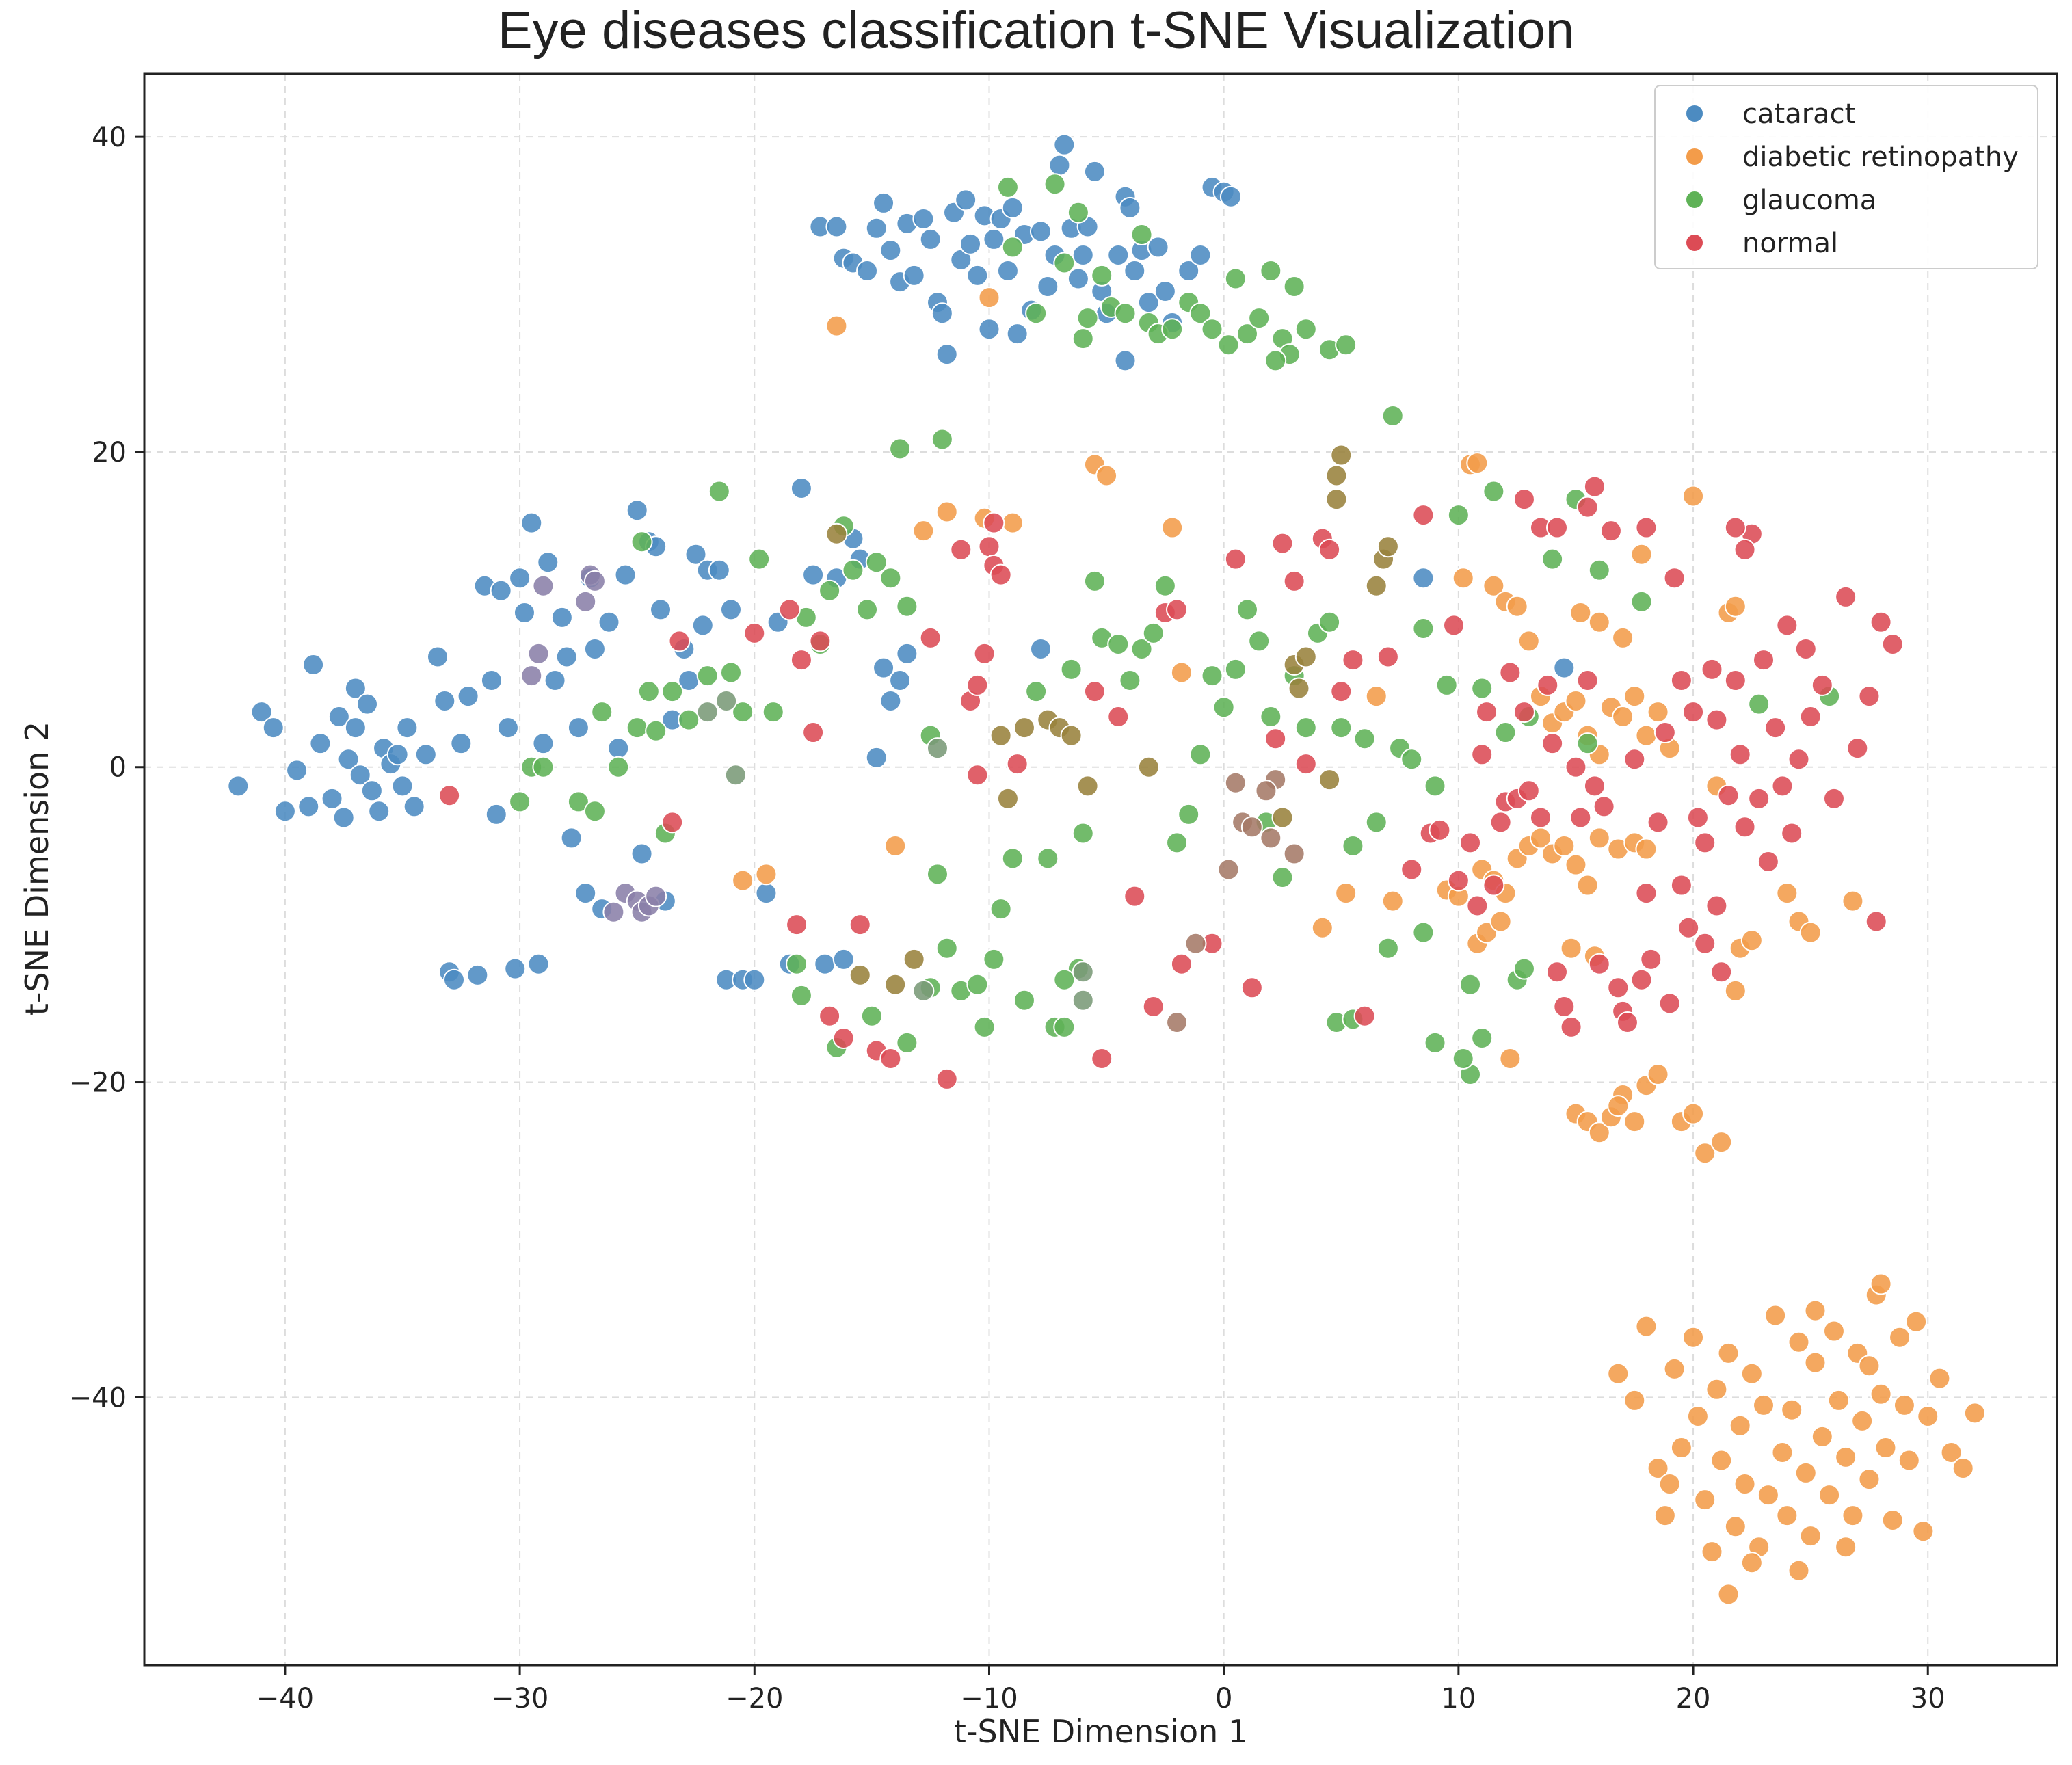 The width and height of the screenshot is (2072, 1765). Describe the element at coordinates (1100, 1689) in the screenshot. I see `x-axis-ticks: −40 −30 −20 −10 0 10 20 30` at that location.